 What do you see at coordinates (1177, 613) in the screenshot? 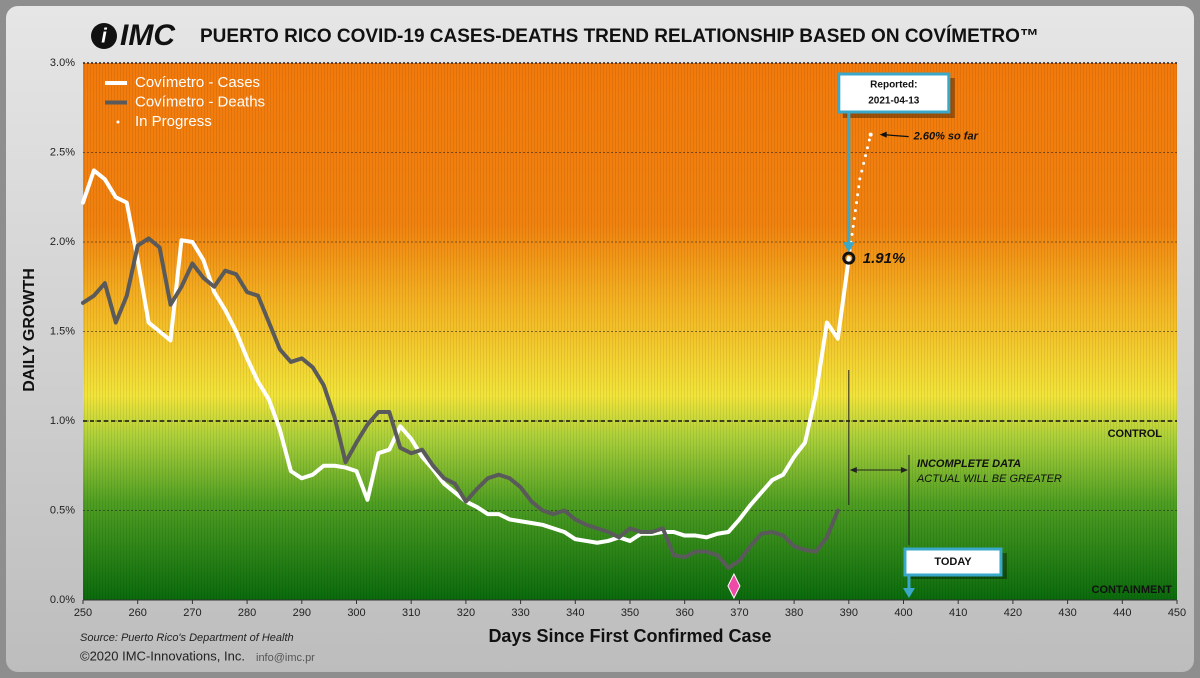
I see `x-tick-label: 450` at bounding box center [1177, 613].